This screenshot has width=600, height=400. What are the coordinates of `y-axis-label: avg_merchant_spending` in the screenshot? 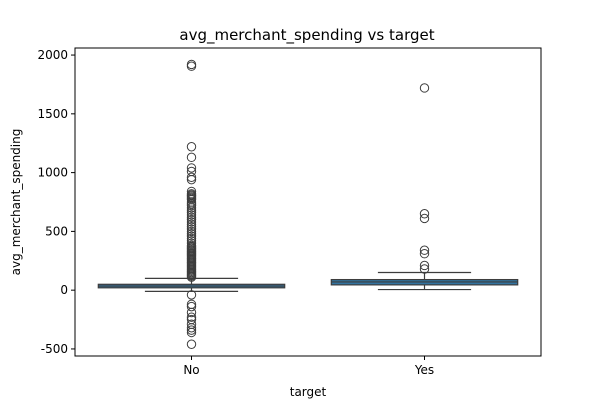 It's located at (16, 202).